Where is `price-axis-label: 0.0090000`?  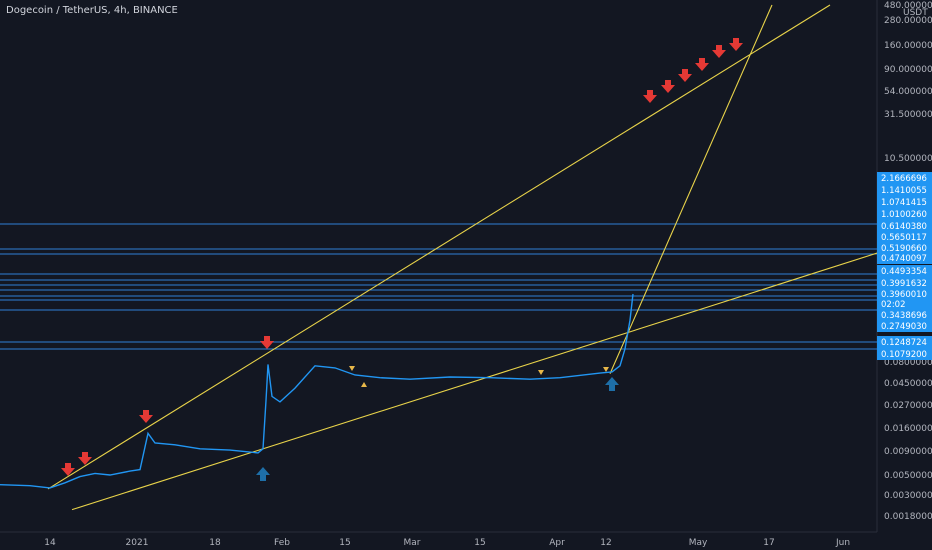 price-axis-label: 0.0090000 is located at coordinates (908, 452).